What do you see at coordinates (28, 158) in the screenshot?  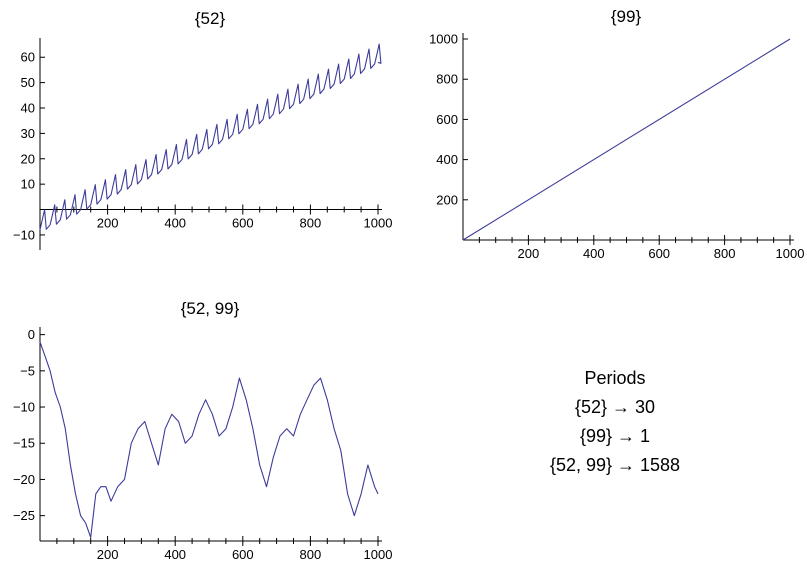 I see `y-tick-label: 20` at bounding box center [28, 158].